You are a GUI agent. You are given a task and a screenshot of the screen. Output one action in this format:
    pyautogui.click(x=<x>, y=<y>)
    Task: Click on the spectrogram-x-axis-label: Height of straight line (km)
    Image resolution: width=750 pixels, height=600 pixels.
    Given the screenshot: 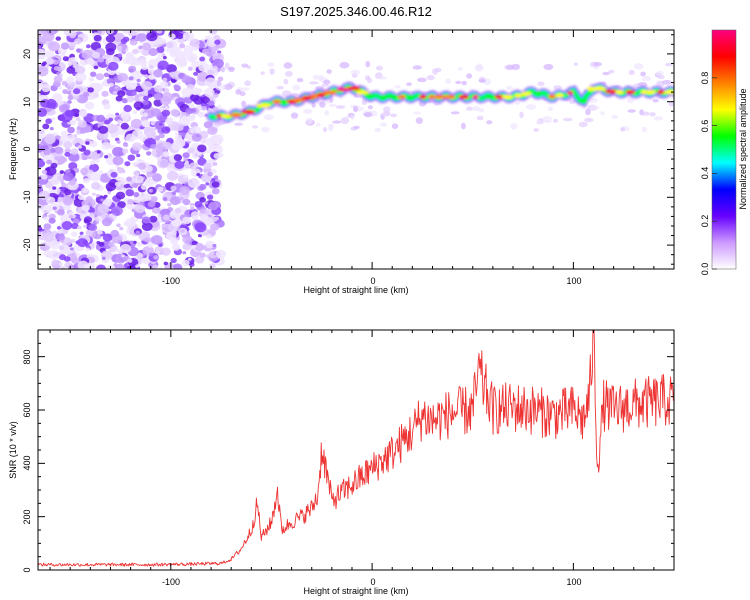 What is the action you would take?
    pyautogui.click(x=355, y=290)
    